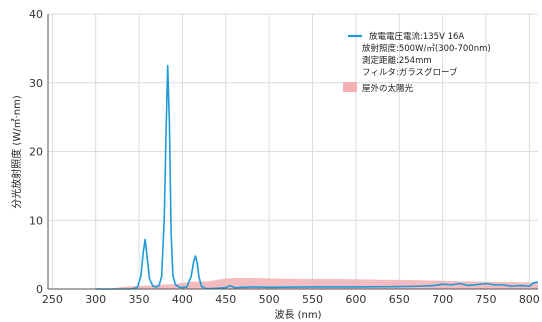 Image resolution: width=542 pixels, height=322 pixels. I want to click on y-axis-label: 分光放射照度 (W/㎡·nm), so click(16, 152).